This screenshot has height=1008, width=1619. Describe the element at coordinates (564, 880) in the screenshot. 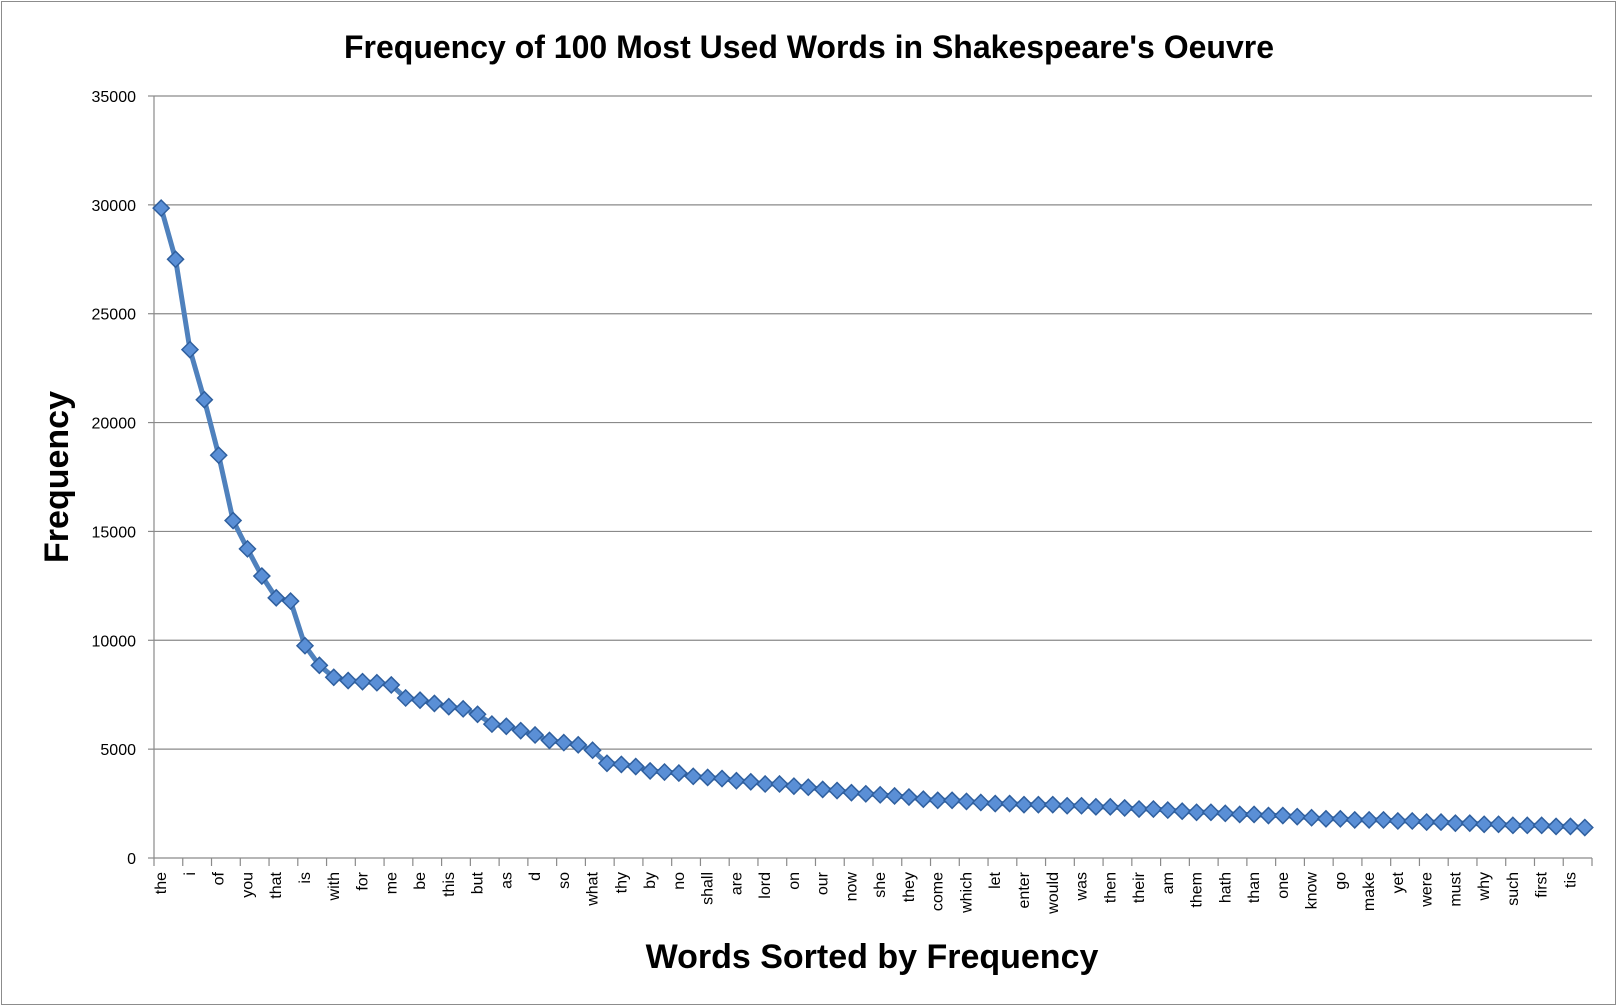

I see `x-tick-label: so` at that location.